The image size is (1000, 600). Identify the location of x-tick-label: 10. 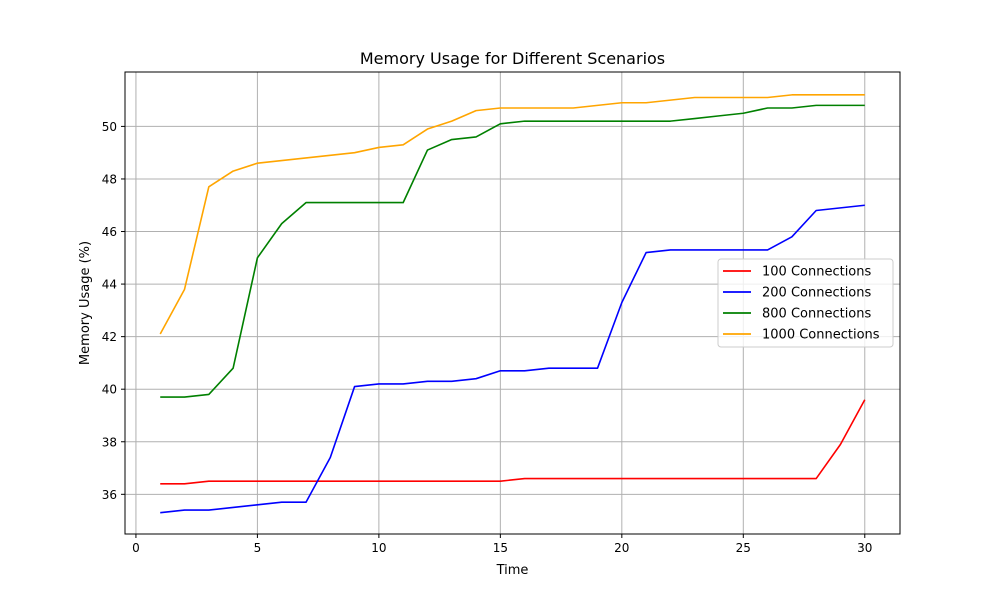
(378, 548).